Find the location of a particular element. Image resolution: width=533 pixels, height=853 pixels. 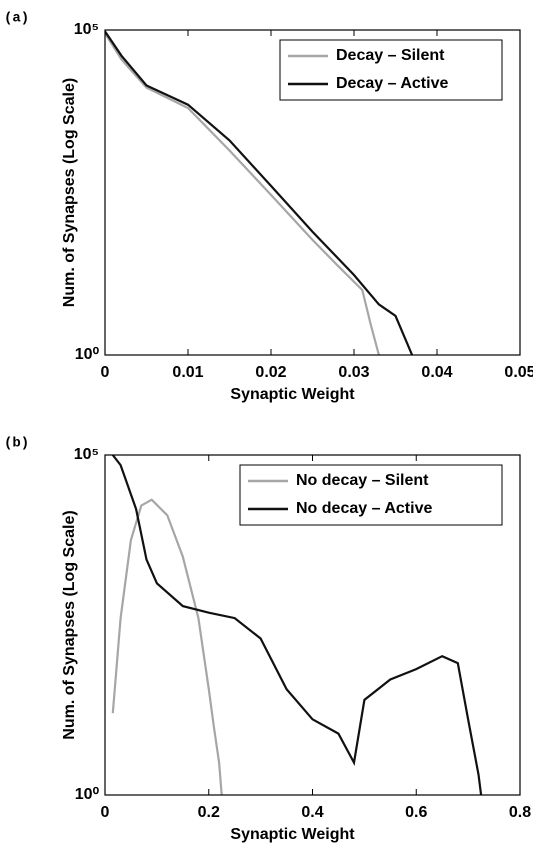

panel-label: (b) is located at coordinates (16, 444).